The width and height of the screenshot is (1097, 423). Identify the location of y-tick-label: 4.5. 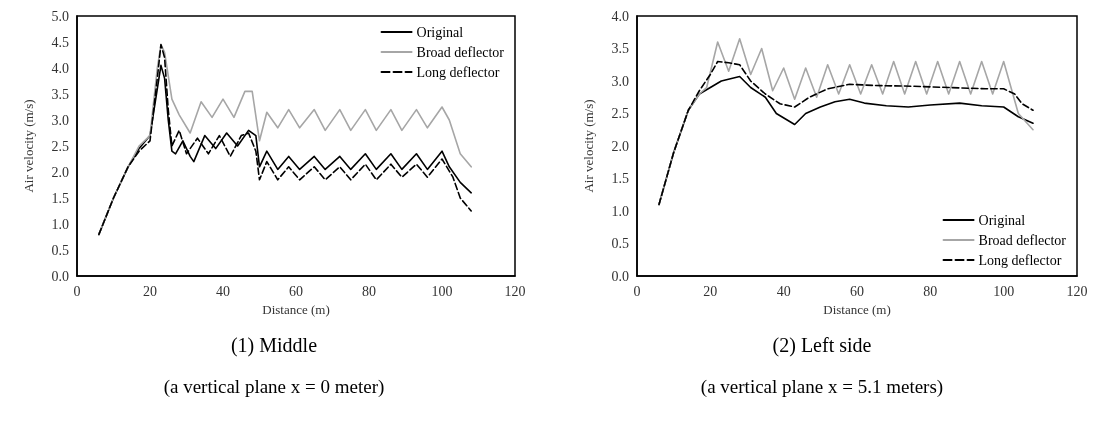
(60, 42).